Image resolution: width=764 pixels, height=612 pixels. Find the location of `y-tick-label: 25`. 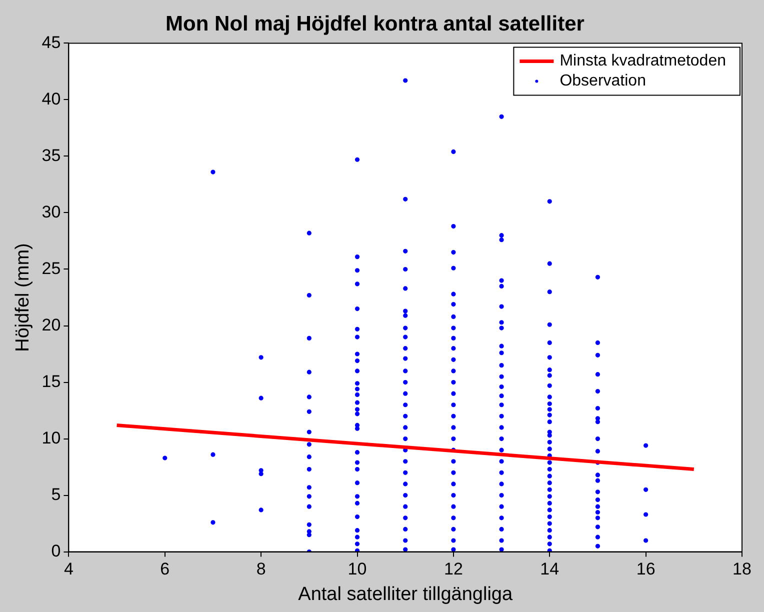

y-tick-label: 25 is located at coordinates (51, 268).